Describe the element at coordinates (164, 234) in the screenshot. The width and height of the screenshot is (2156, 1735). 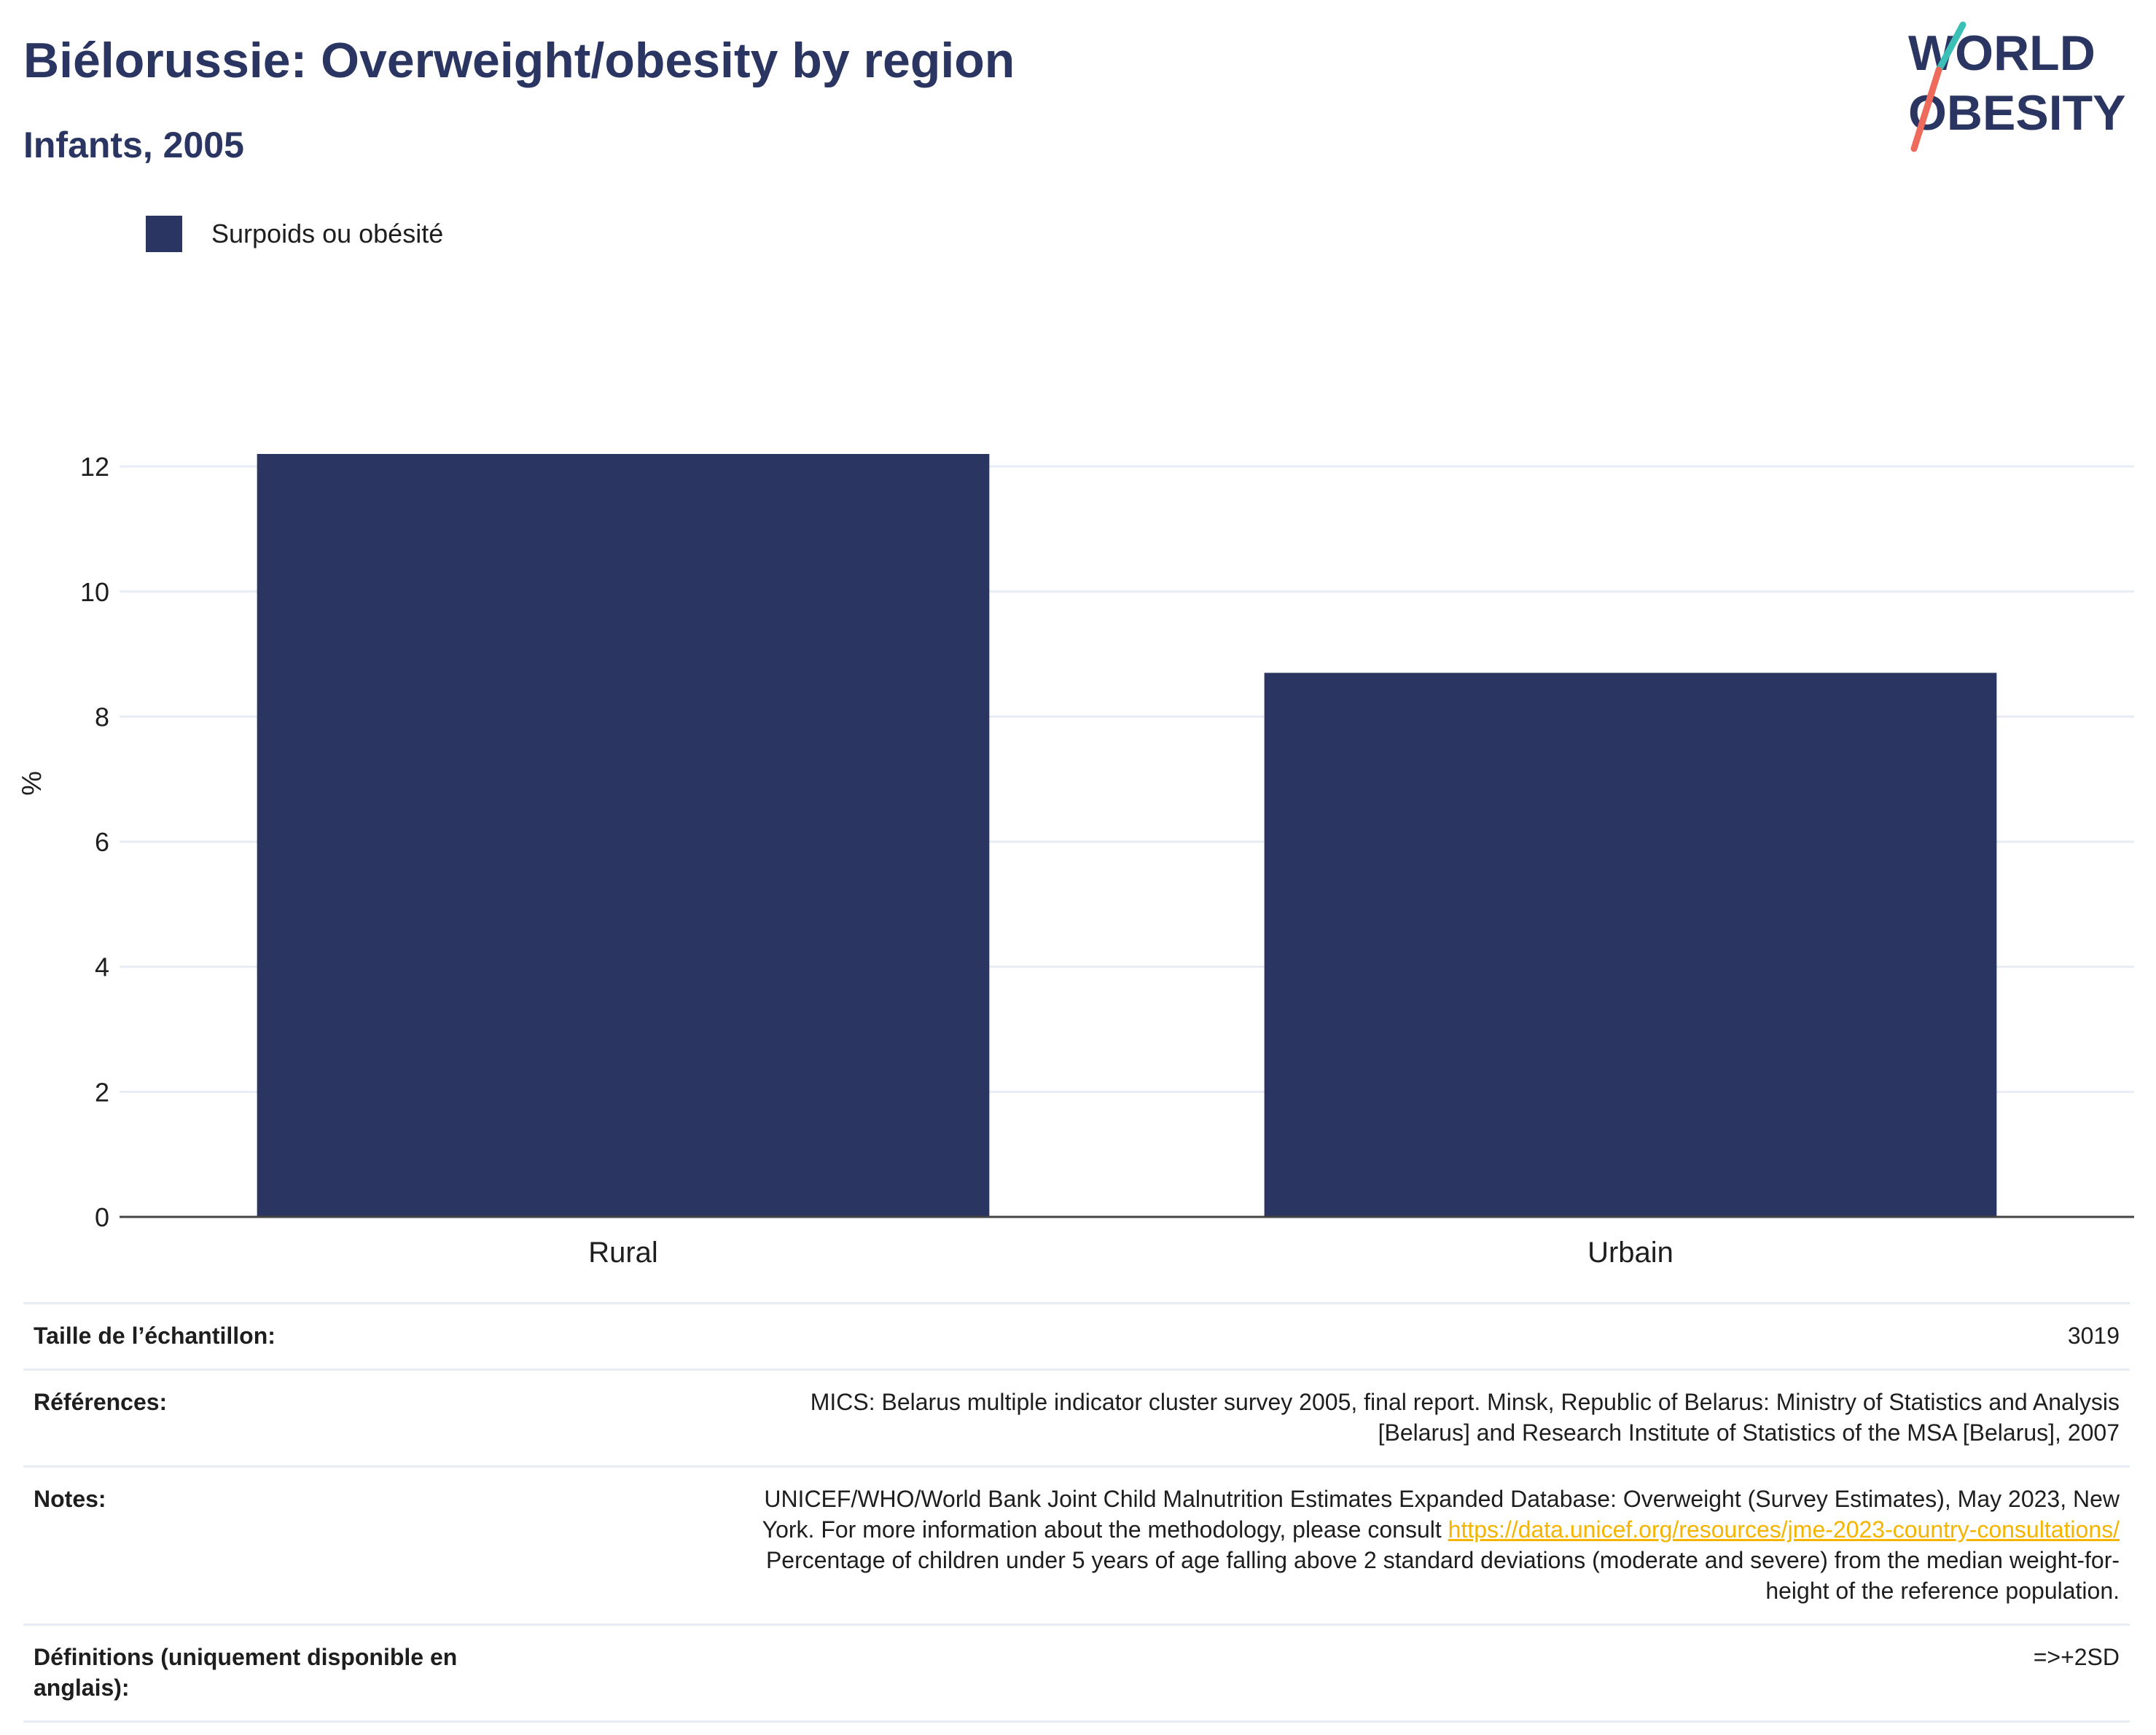
I see `legend-swatch` at that location.